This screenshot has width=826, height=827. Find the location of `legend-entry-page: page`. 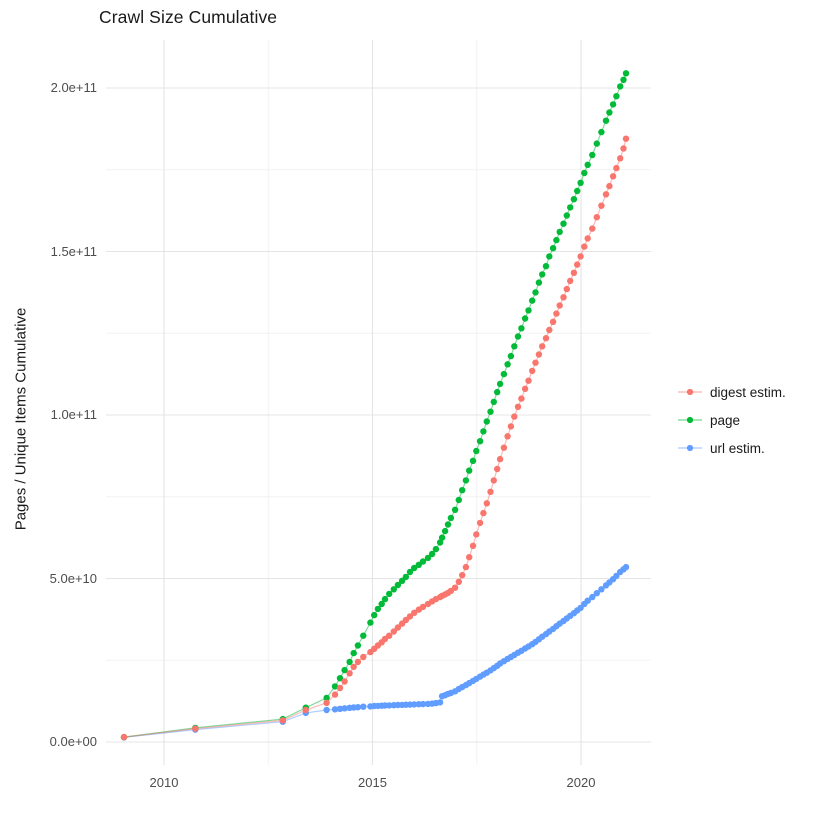

legend-entry-page: page is located at coordinates (731, 420).